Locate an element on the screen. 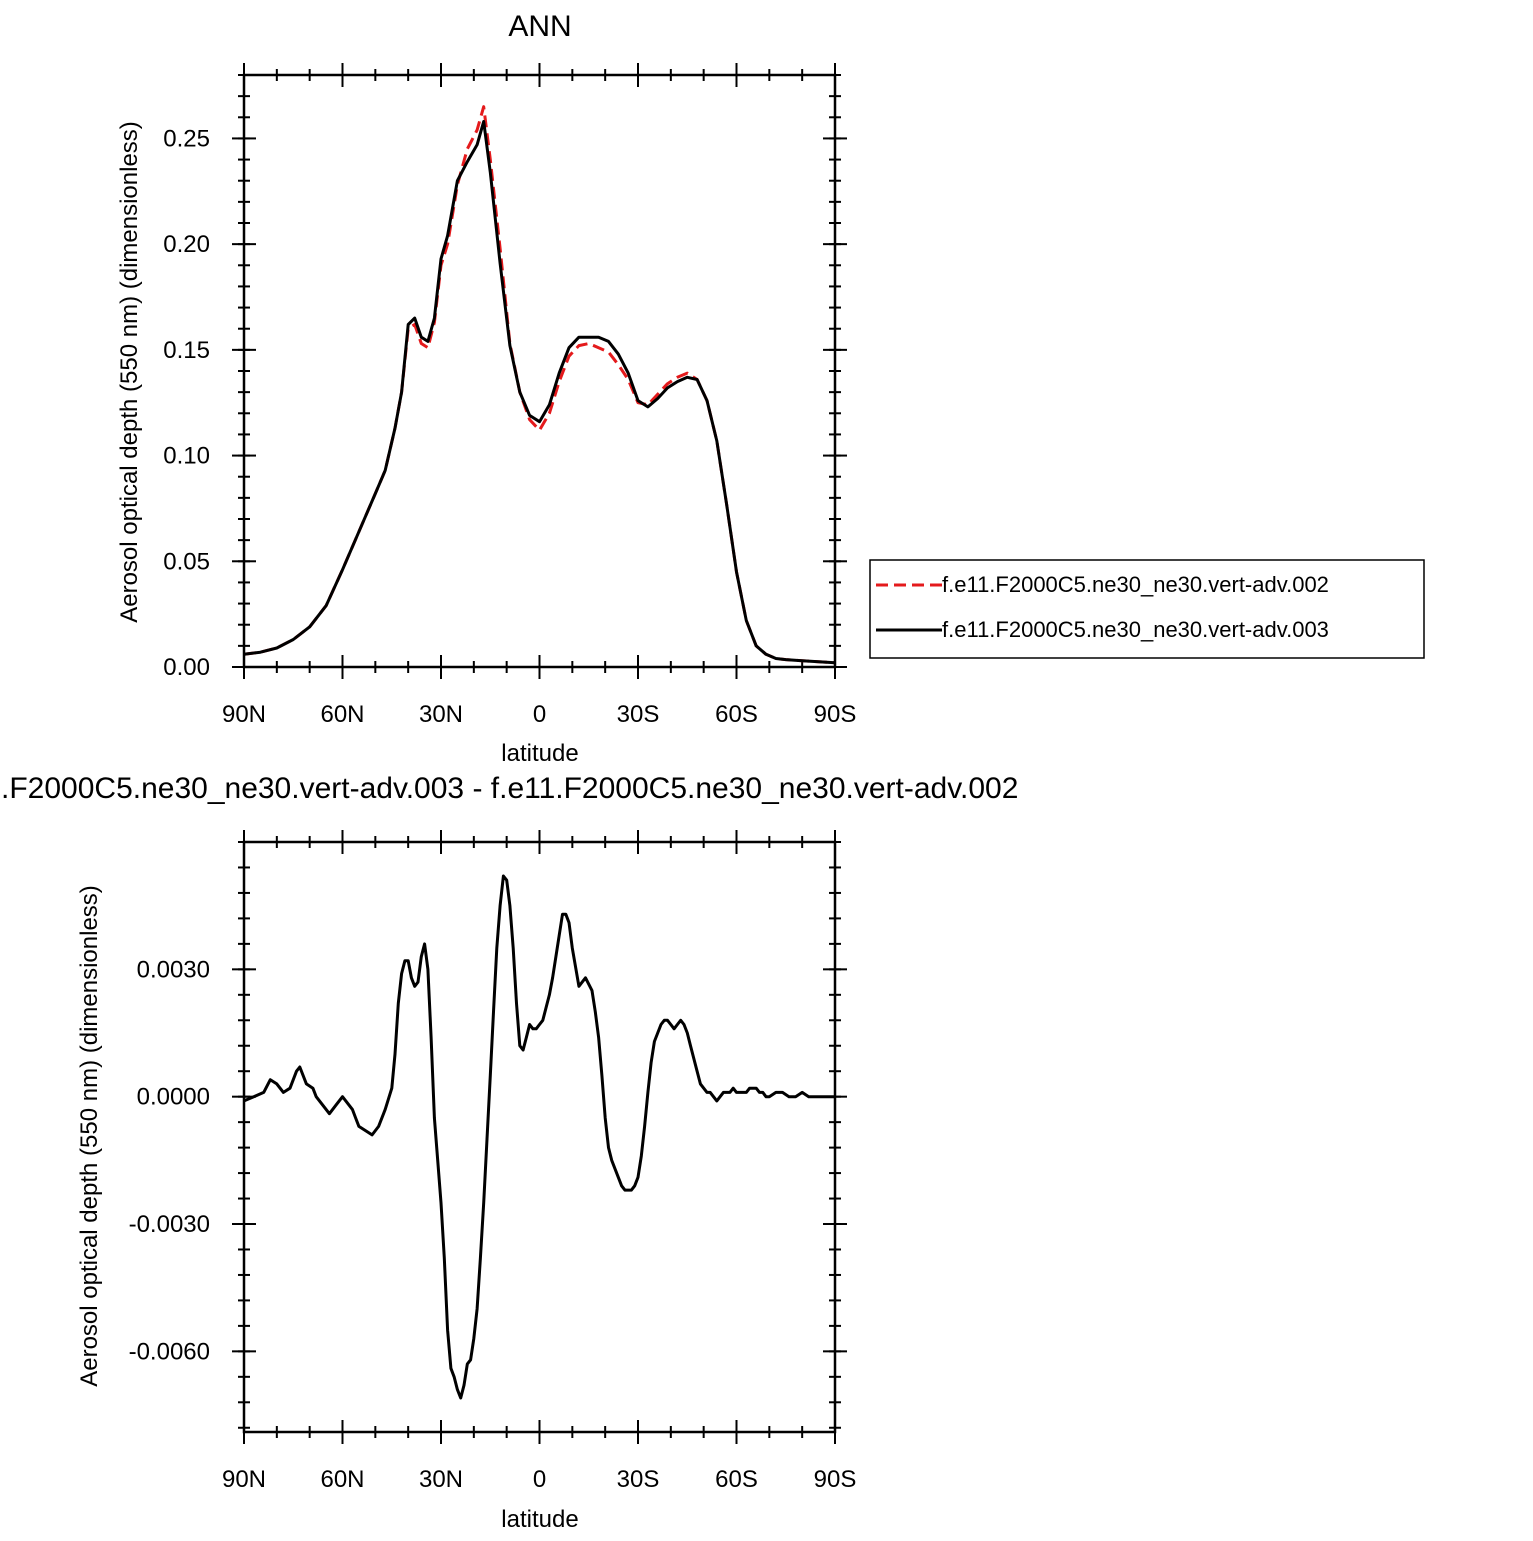 The width and height of the screenshot is (1533, 1541). legend-box is located at coordinates (1147, 609).